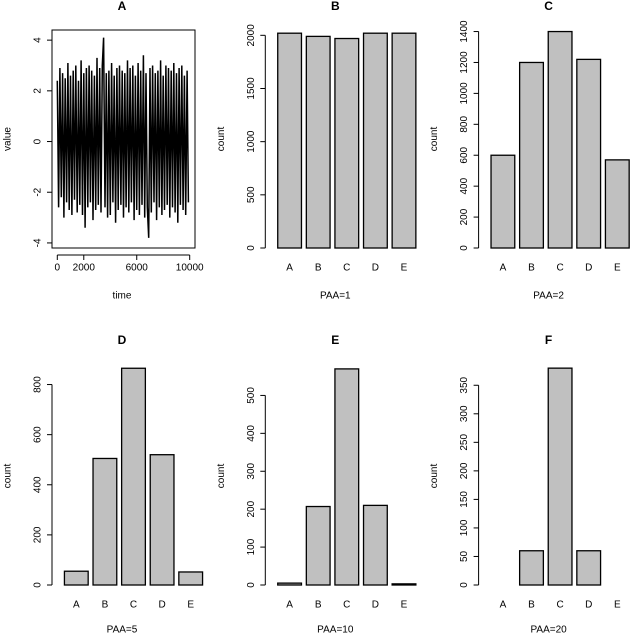  I want to click on panel-title: D, so click(122, 340).